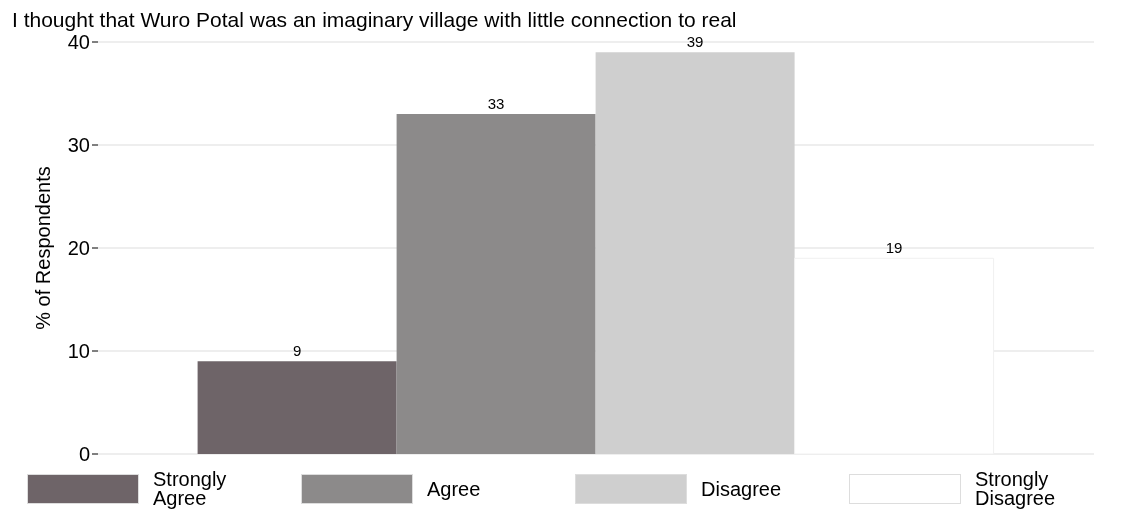 The width and height of the screenshot is (1142, 526). Describe the element at coordinates (78, 42) in the screenshot. I see `y-tick-label: 40` at that location.